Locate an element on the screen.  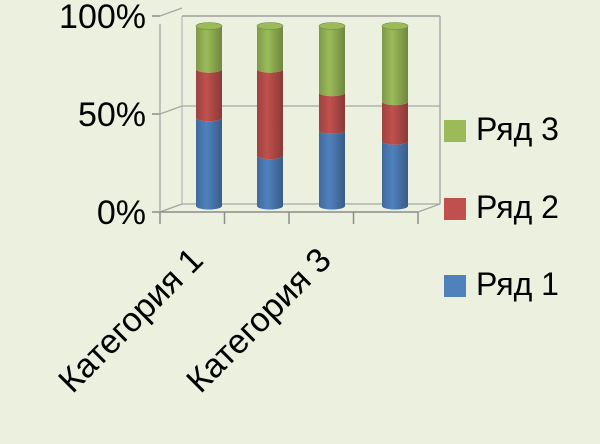
y-tick-label: 50% is located at coordinates (112, 115).